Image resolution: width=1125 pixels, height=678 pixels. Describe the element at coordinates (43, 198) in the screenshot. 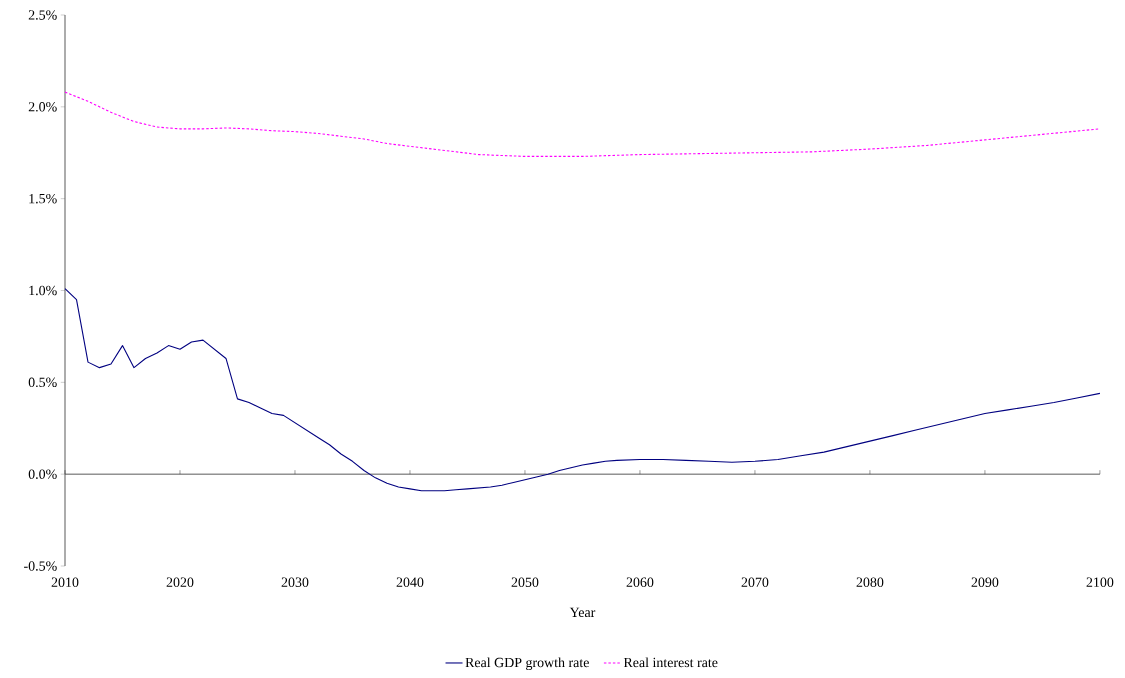

I see `y-tick-label: 1.5%` at that location.